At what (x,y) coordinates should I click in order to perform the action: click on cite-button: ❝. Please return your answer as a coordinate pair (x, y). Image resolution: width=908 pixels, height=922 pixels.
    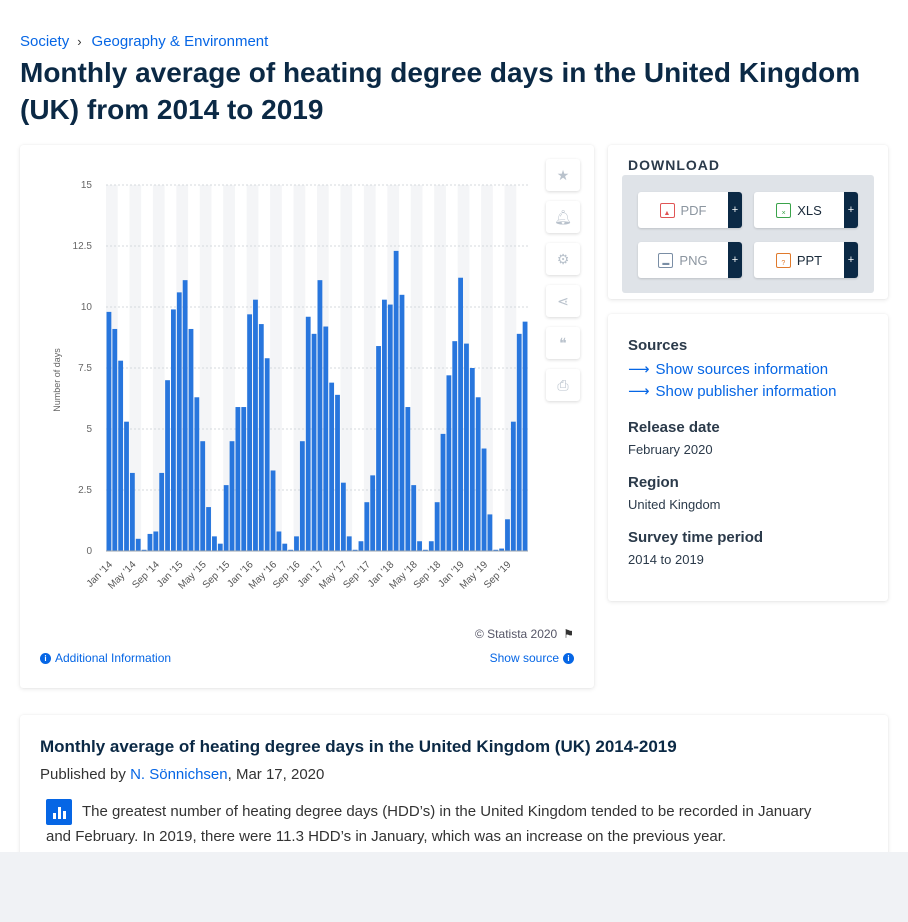
    Looking at the image, I should click on (563, 343).